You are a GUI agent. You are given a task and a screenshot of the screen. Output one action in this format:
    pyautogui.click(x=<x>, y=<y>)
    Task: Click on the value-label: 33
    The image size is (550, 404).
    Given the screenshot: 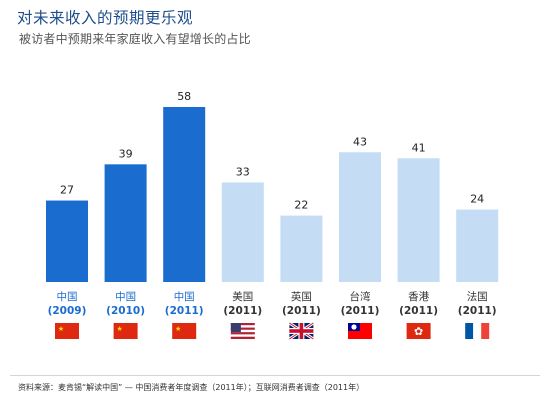 What is the action you would take?
    pyautogui.click(x=243, y=171)
    